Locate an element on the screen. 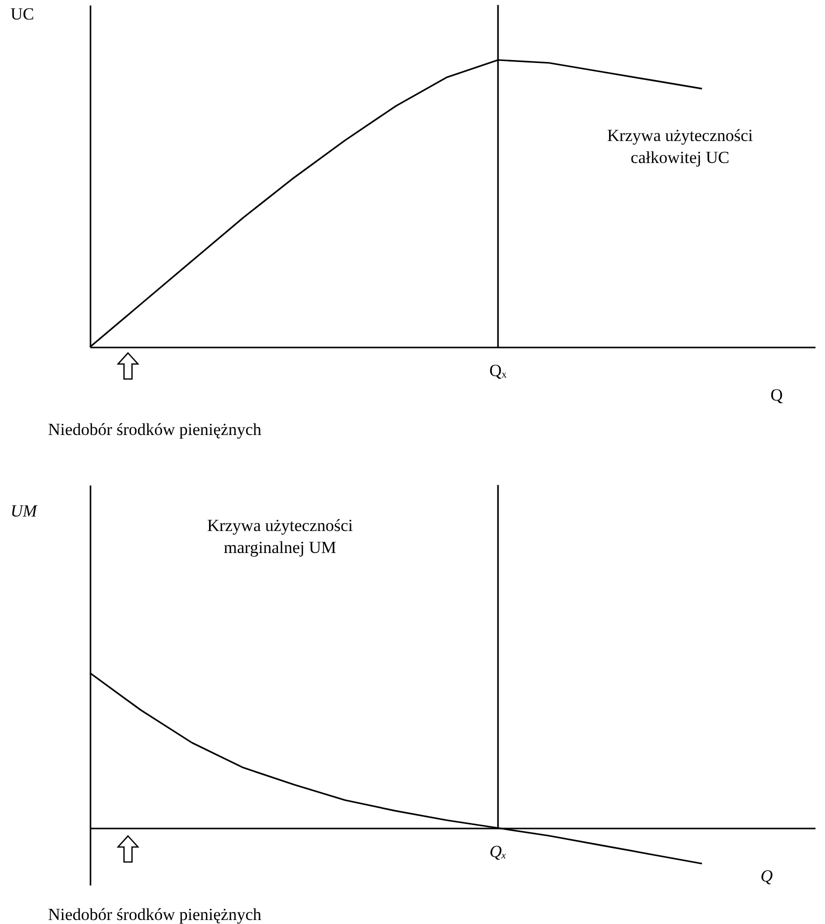 The height and width of the screenshot is (924, 825). text: Qₓ is located at coordinates (498, 370).